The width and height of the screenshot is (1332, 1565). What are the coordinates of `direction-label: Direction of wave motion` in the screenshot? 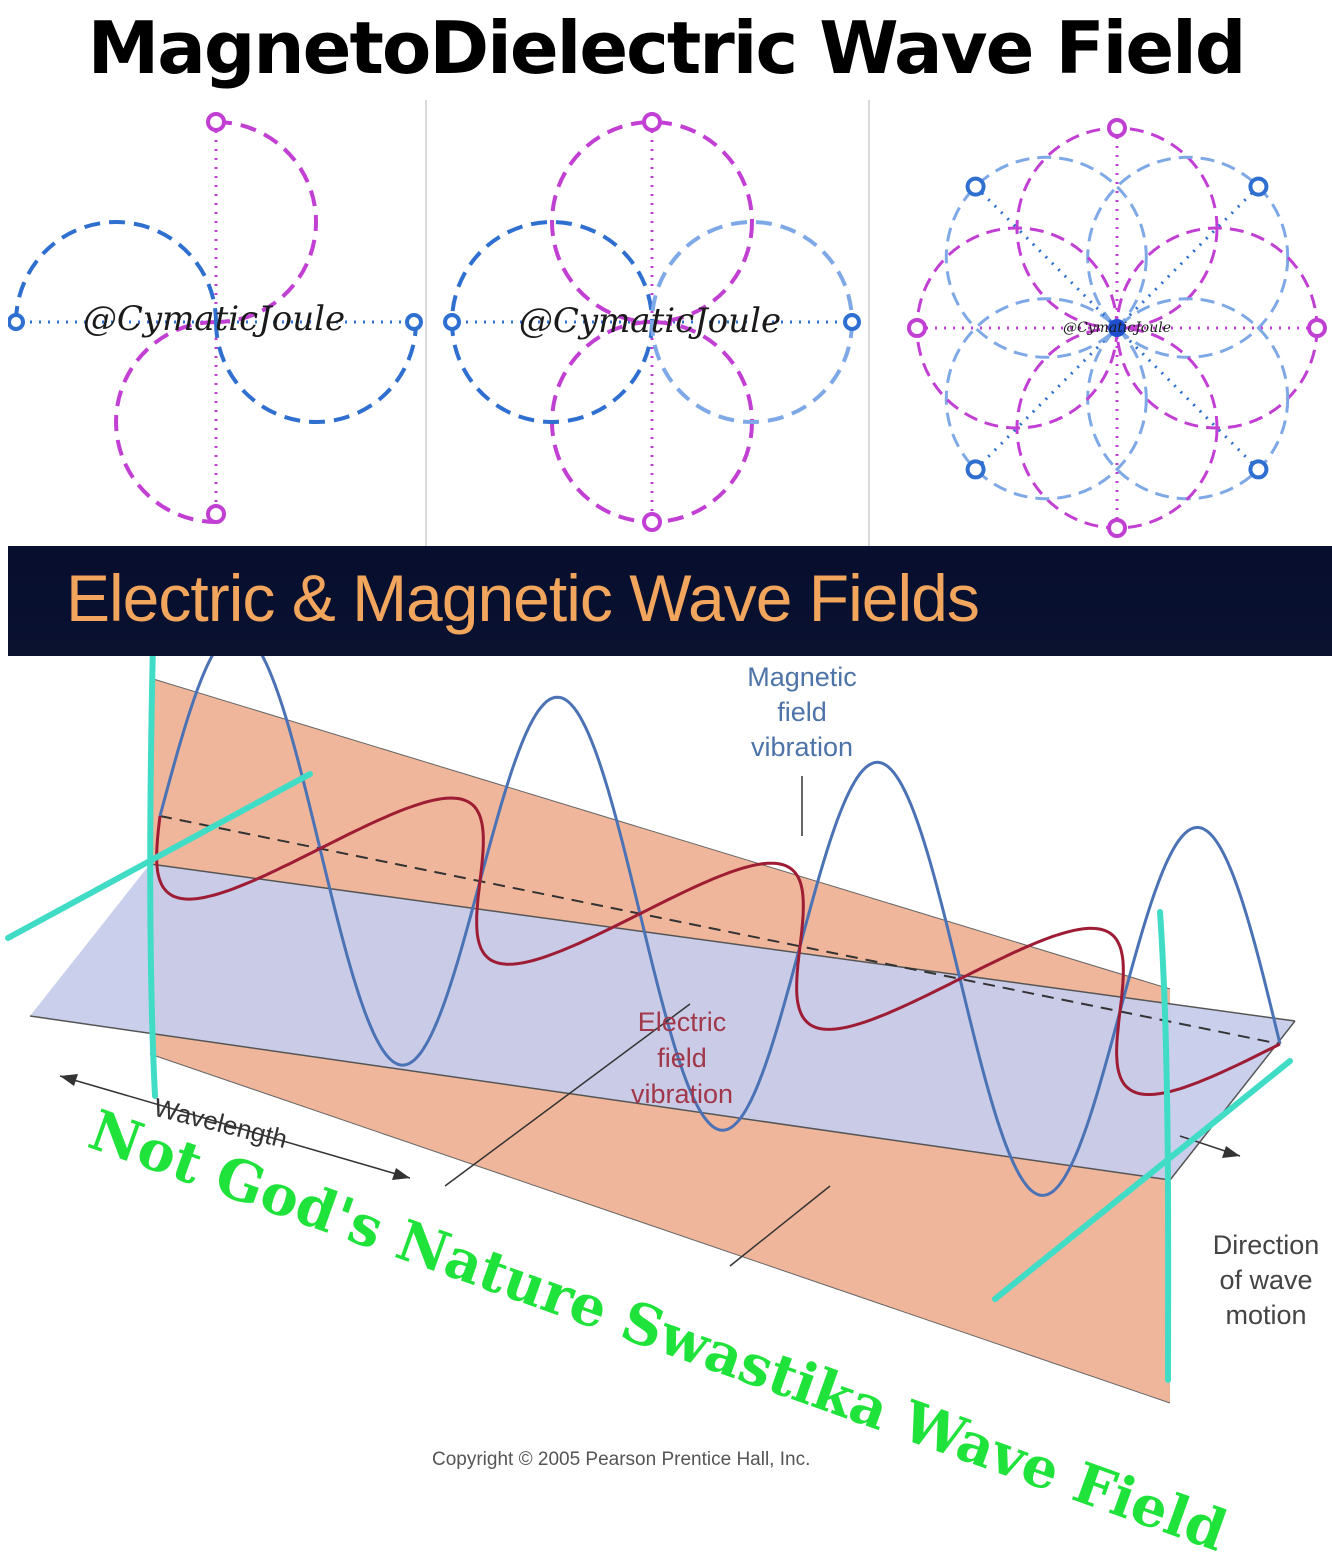 It's located at (1266, 1280).